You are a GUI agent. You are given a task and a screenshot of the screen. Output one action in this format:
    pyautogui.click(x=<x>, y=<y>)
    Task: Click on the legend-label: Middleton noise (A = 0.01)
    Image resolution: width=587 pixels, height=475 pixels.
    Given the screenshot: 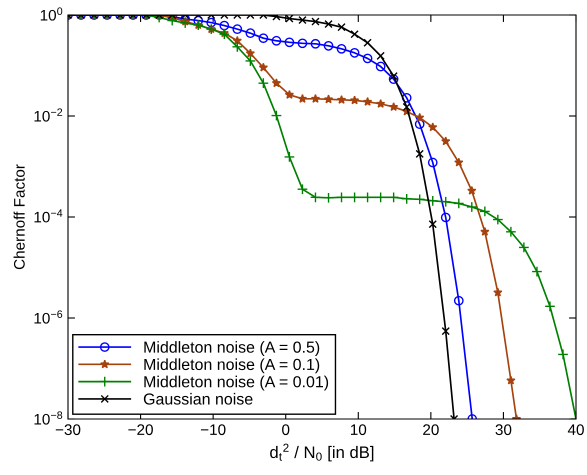 What is the action you would take?
    pyautogui.click(x=236, y=383)
    